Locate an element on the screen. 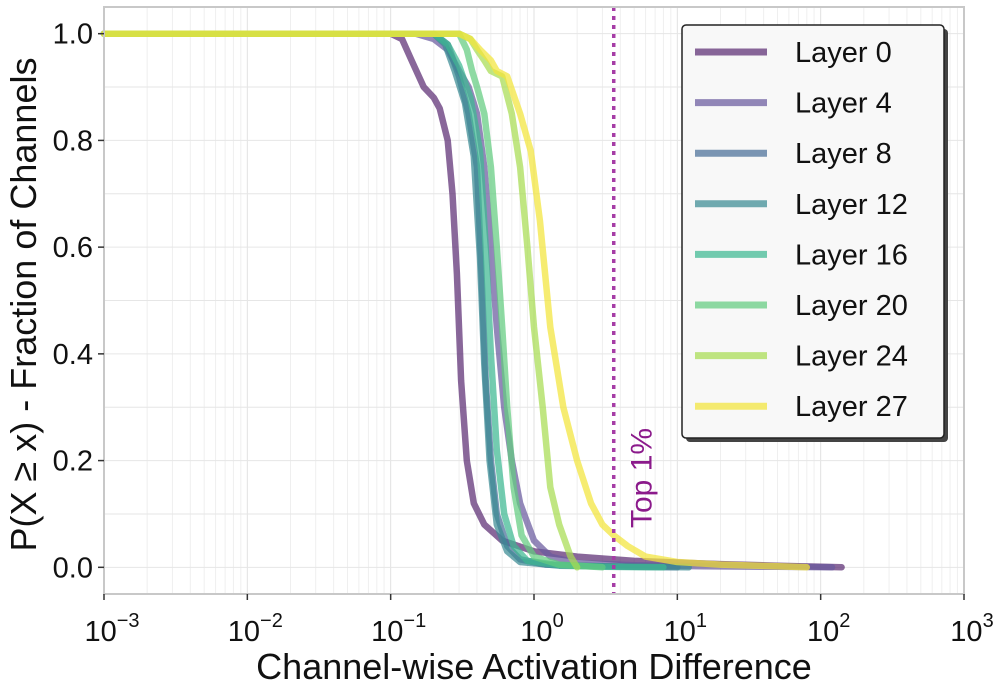  x-tick-label: 10⁻³ is located at coordinates (111, 629).